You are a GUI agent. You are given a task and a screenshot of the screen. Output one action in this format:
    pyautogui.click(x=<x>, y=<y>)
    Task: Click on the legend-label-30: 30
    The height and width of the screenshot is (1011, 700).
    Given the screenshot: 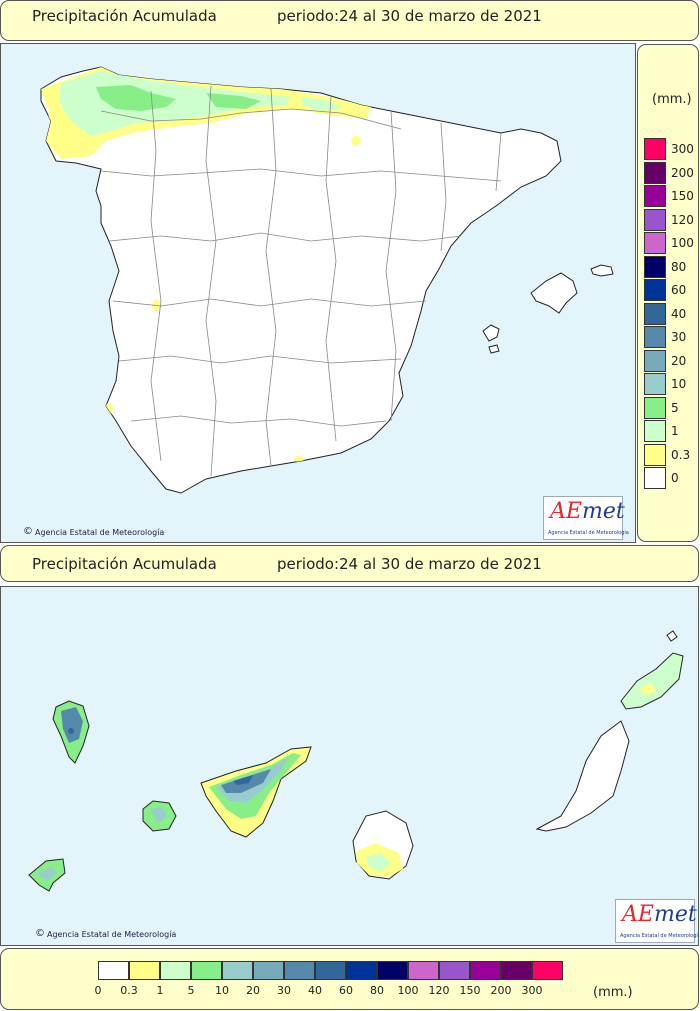 What is the action you would take?
    pyautogui.click(x=679, y=337)
    